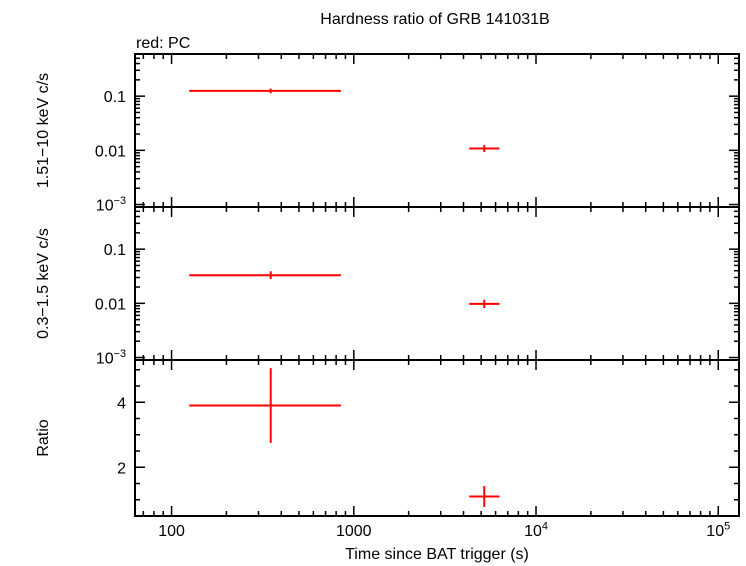  What do you see at coordinates (437, 554) in the screenshot?
I see `x-axis-label: Time since BAT trigger (s)` at bounding box center [437, 554].